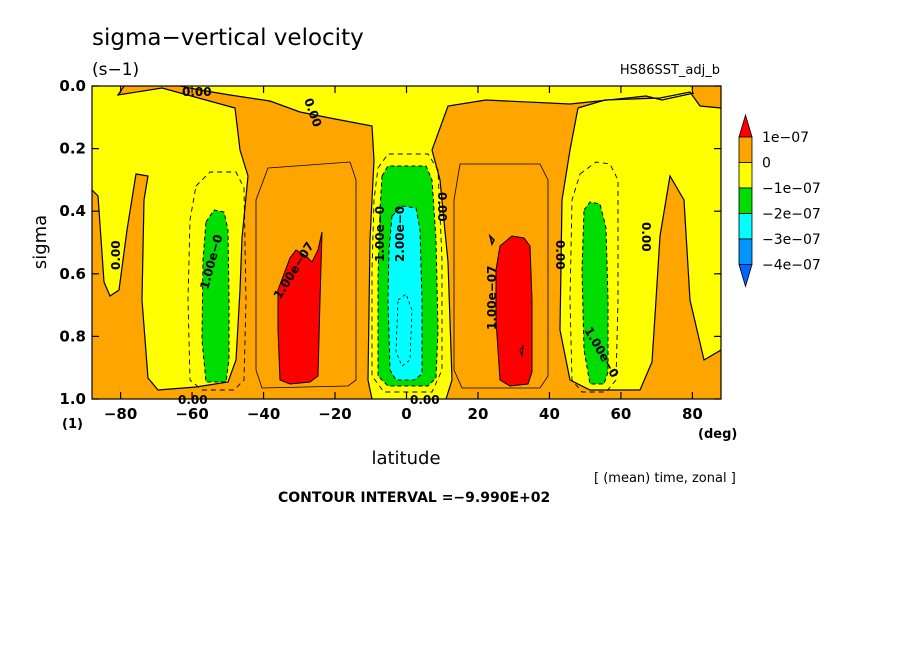 Image resolution: width=904 pixels, height=654 pixels. I want to click on field-green-south, so click(215, 296).